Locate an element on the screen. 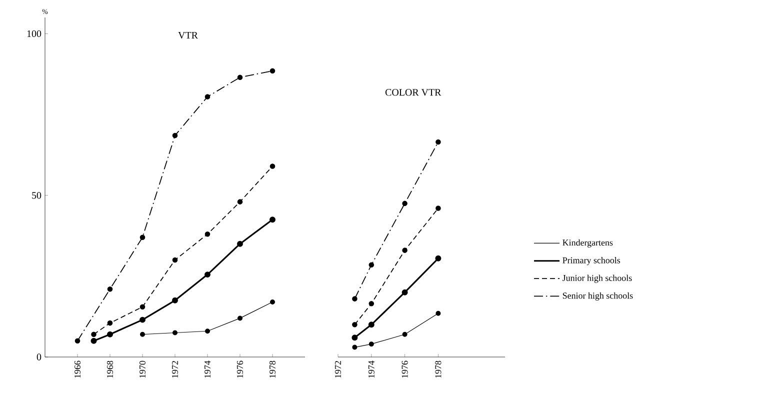 The width and height of the screenshot is (771, 405). legend-label: Primary schools is located at coordinates (591, 261).